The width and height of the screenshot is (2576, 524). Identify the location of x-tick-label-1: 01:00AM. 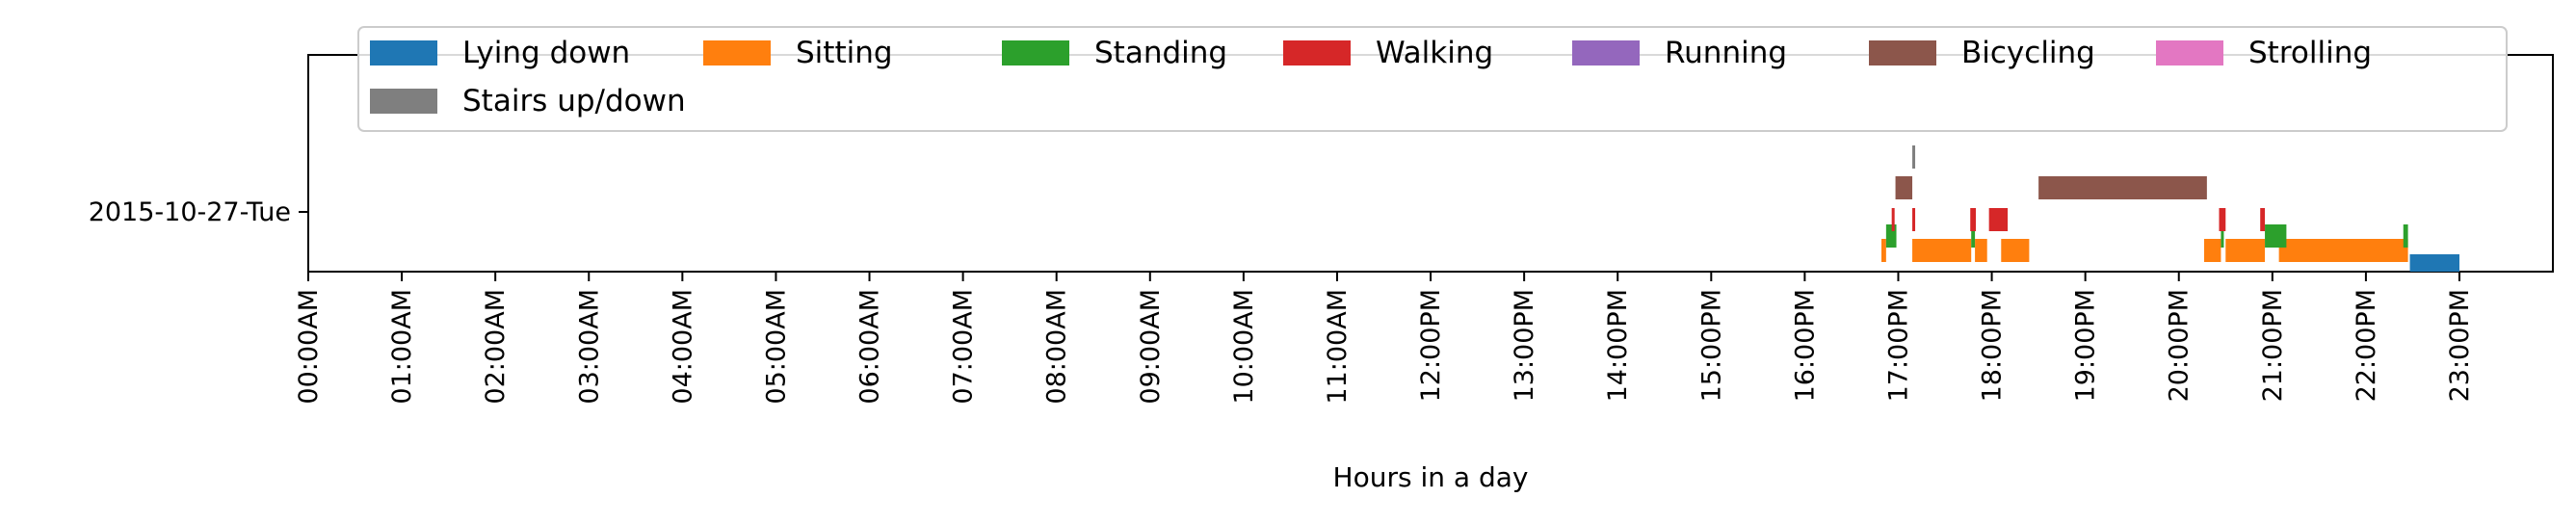
(402, 347).